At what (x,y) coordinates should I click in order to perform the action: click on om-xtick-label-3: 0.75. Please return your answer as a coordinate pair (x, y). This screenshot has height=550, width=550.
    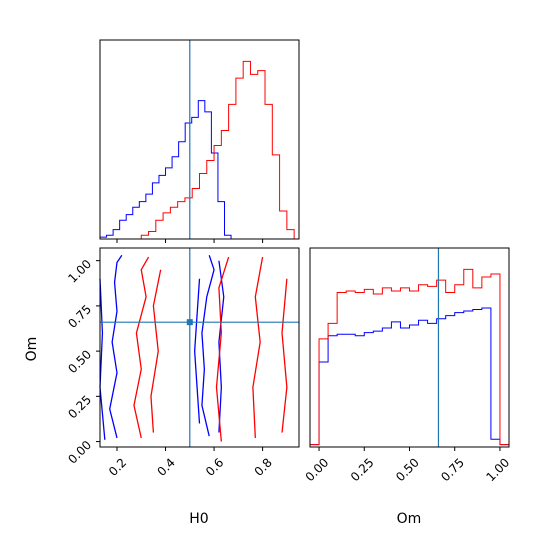
    Looking at the image, I should click on (452, 469).